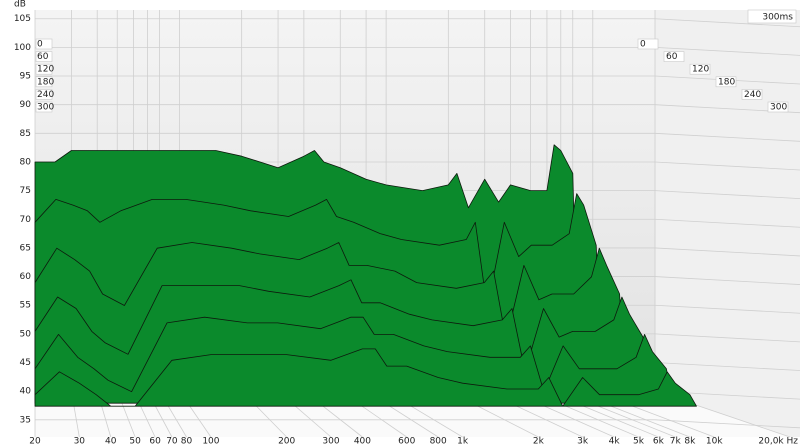 The width and height of the screenshot is (800, 446). Describe the element at coordinates (26, 162) in the screenshot. I see `y-tick-label: 80` at that location.